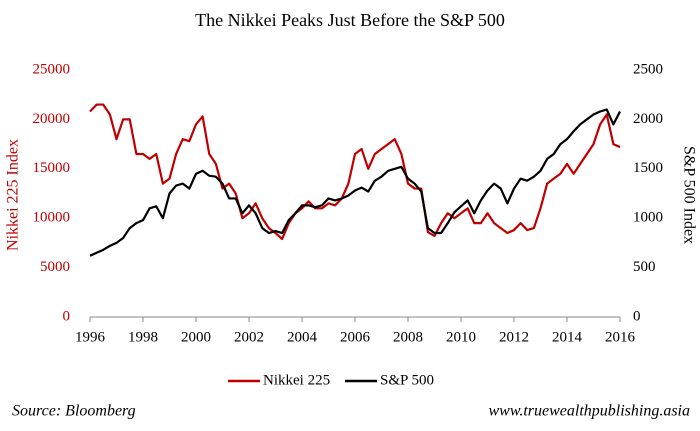  I want to click on y-tick-label: 15000, so click(52, 168).